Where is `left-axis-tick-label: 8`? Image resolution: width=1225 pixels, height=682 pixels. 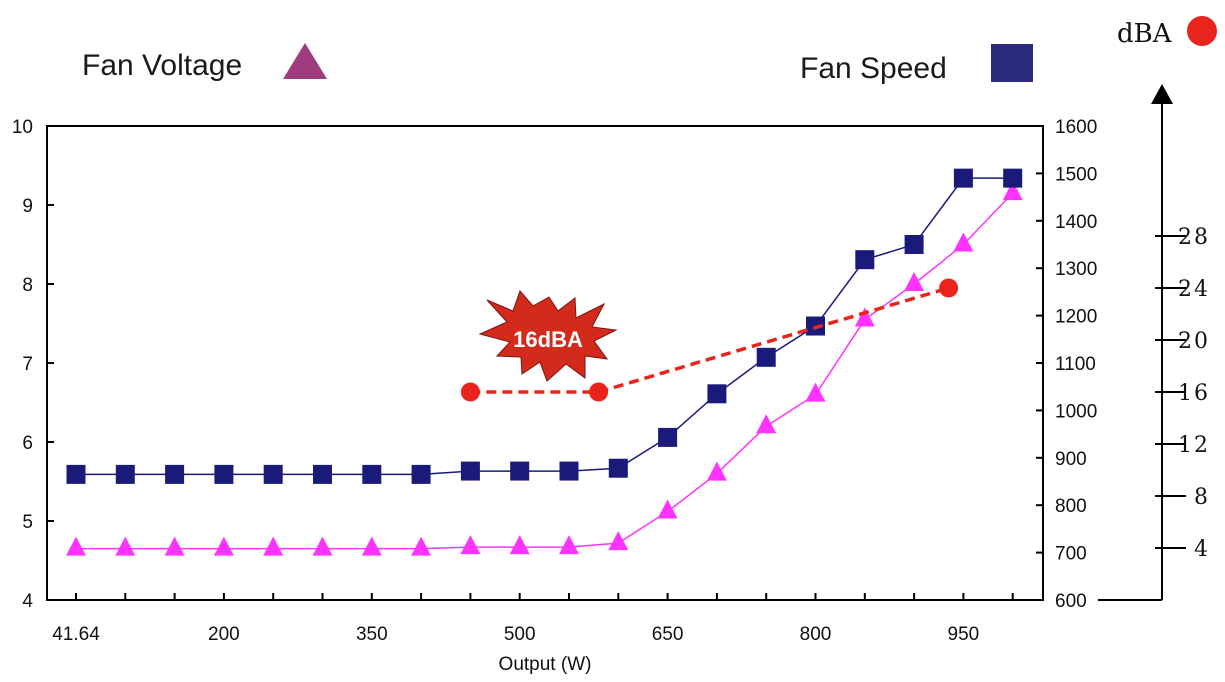 left-axis-tick-label: 8 is located at coordinates (27, 285).